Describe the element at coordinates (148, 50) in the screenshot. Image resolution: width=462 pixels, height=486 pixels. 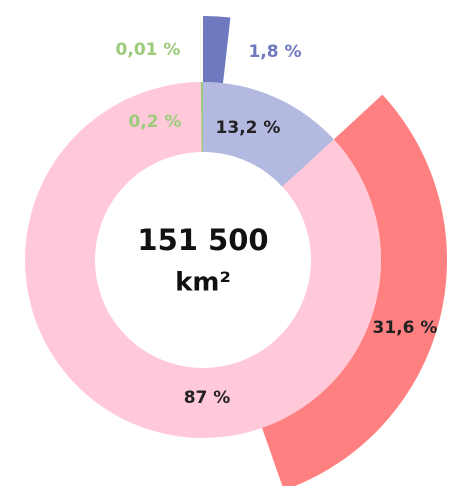
I see `extension-label: 0,01 %` at that location.